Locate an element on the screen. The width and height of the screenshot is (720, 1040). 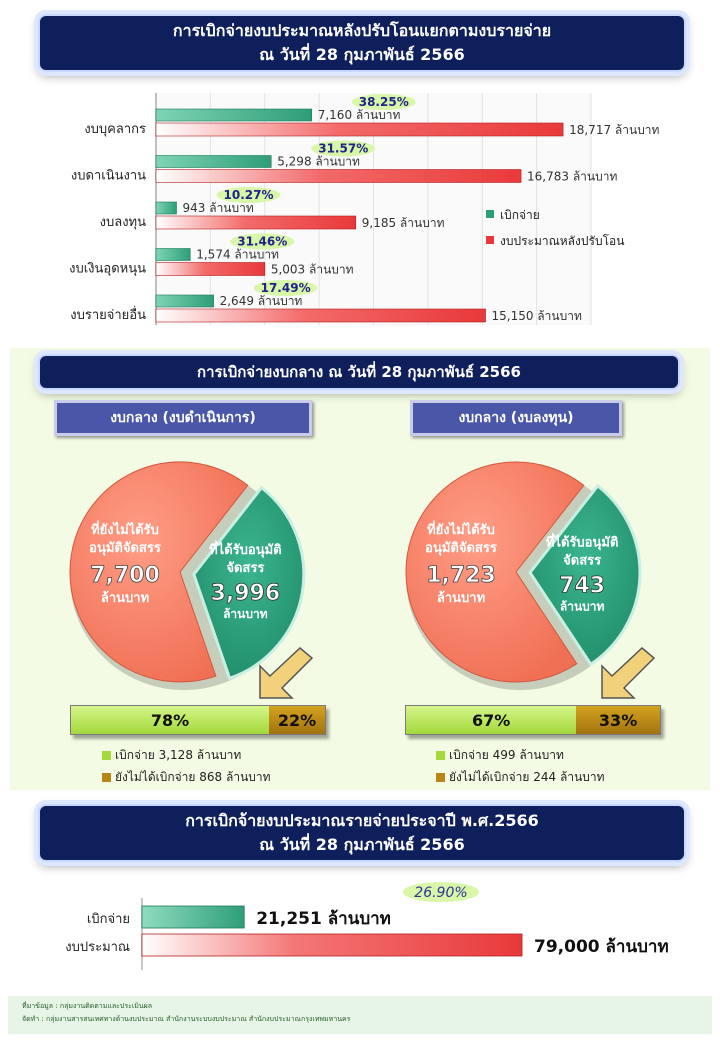
right-legend-disbursed: เบิกจ่าย 499 ล้านบาท is located at coordinates (500, 755).